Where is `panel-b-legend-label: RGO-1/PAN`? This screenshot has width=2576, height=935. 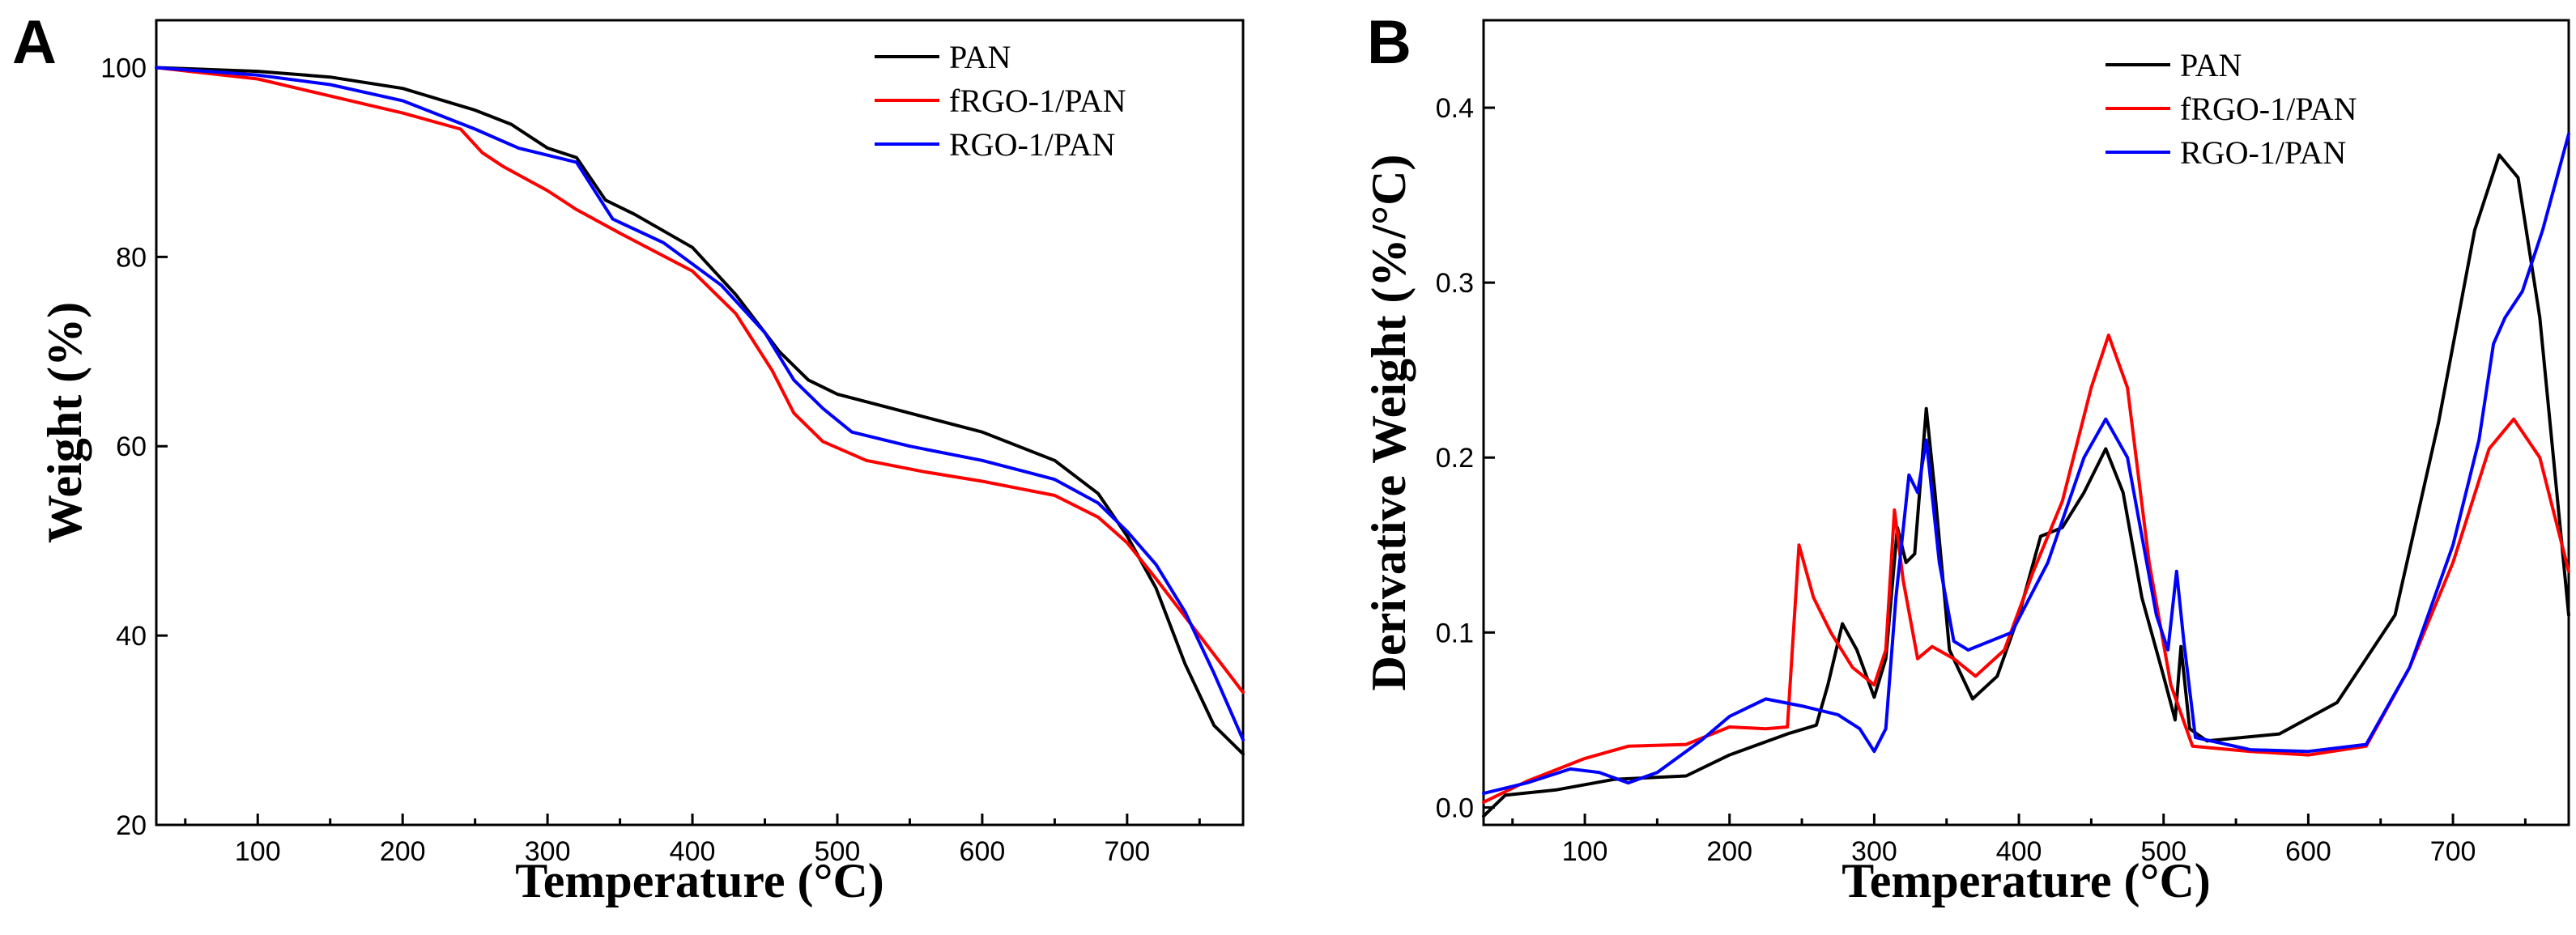
panel-b-legend-label: RGO-1/PAN is located at coordinates (2263, 153).